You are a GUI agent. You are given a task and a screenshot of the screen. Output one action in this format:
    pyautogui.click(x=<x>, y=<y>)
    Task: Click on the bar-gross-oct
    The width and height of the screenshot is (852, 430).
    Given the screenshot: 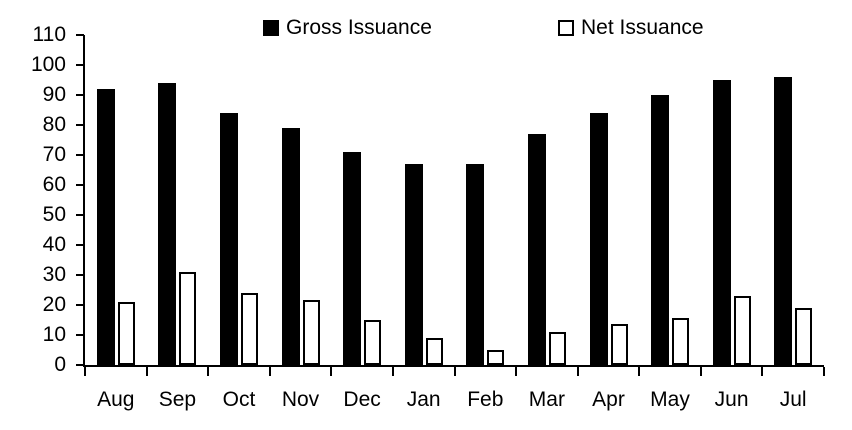 What is the action you would take?
    pyautogui.click(x=229, y=239)
    